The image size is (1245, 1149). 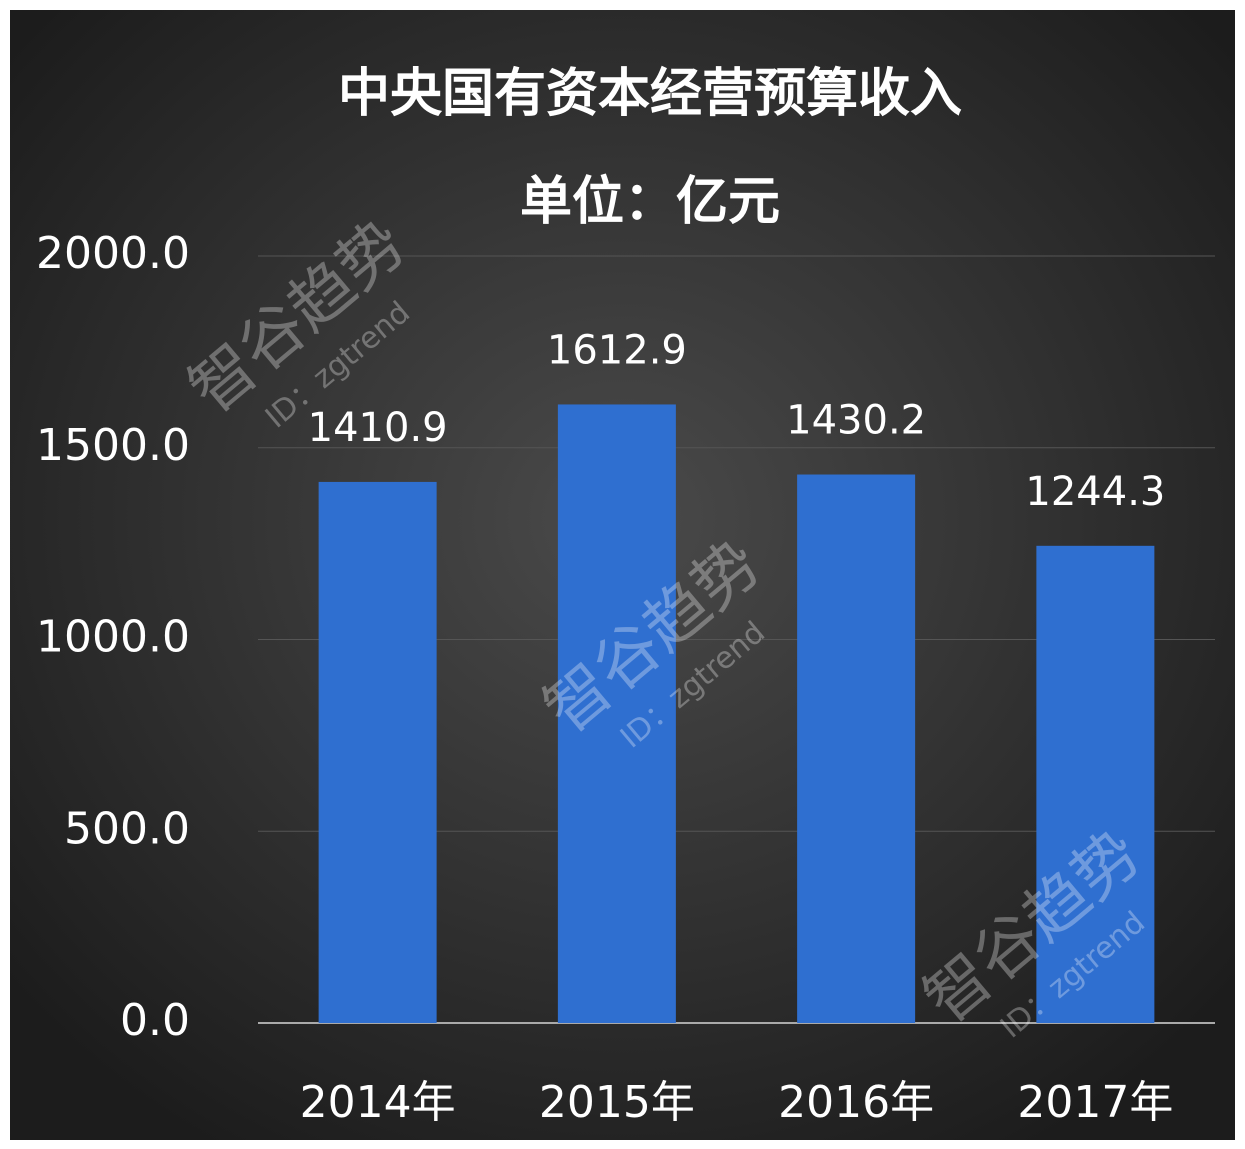 What do you see at coordinates (650, 94) in the screenshot?
I see `chart-title: 中央国有资本经营预算收入` at bounding box center [650, 94].